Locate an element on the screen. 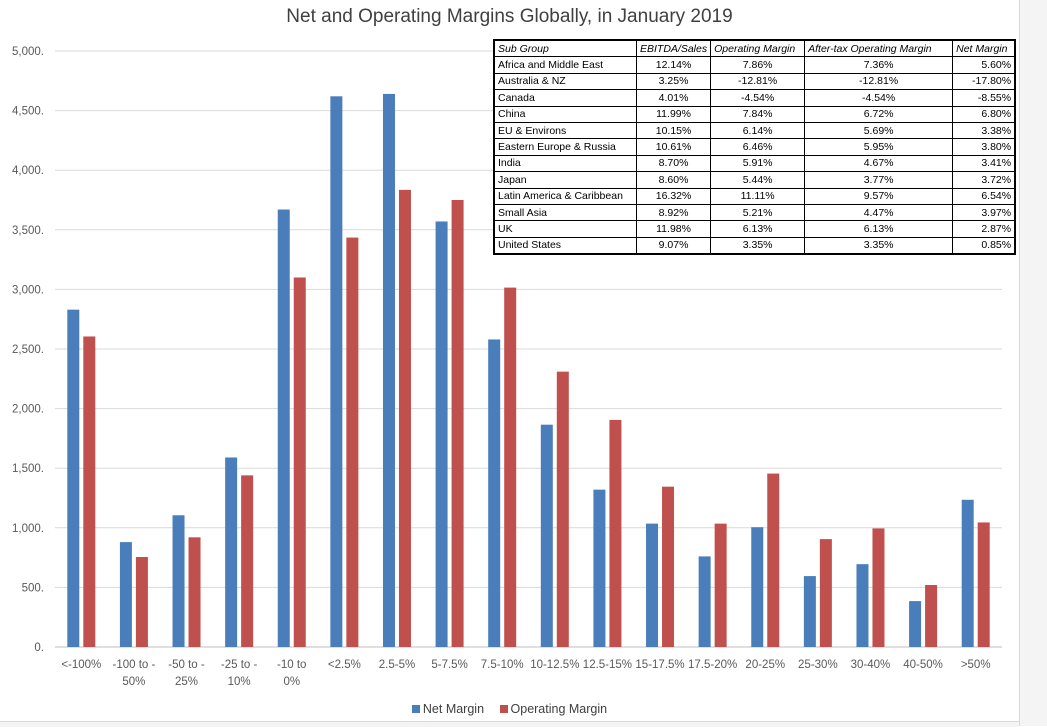  table-cell: 10.15% is located at coordinates (673, 130).